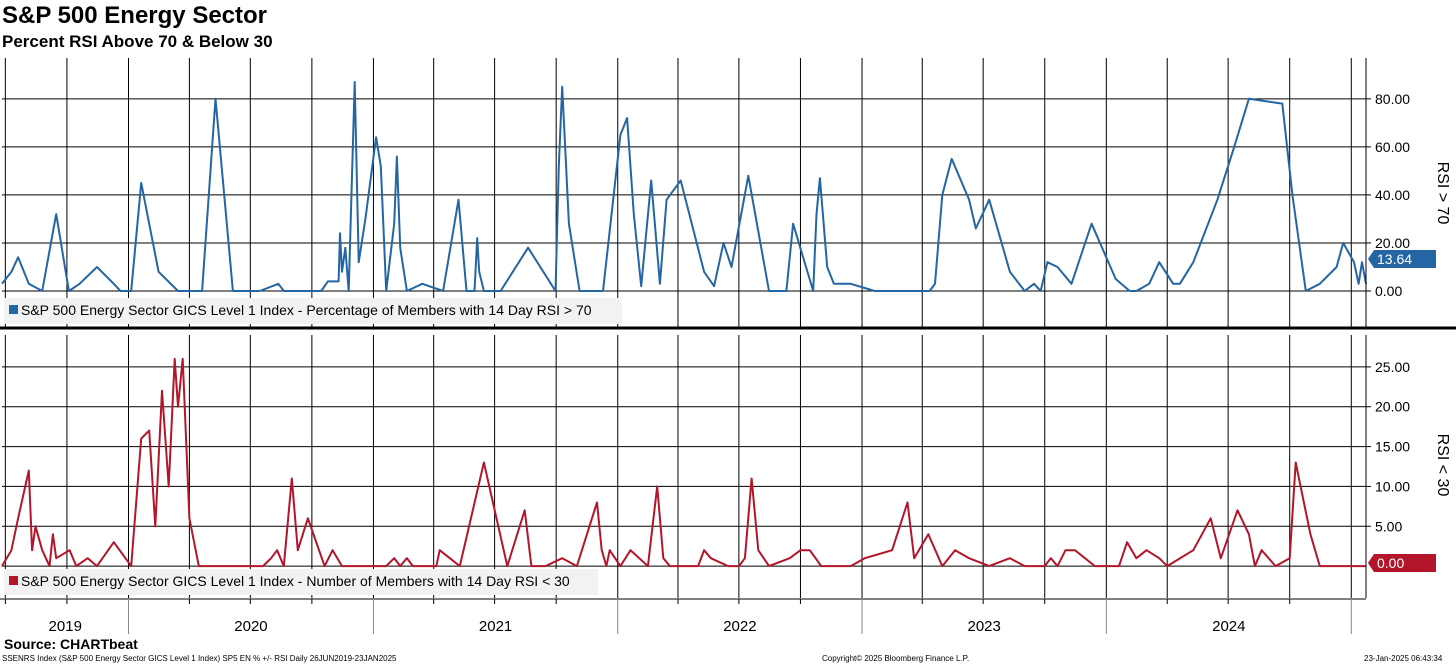 The width and height of the screenshot is (1456, 665). I want to click on chart-subtitle: Percent RSI Above 70 & Below 30, so click(137, 41).